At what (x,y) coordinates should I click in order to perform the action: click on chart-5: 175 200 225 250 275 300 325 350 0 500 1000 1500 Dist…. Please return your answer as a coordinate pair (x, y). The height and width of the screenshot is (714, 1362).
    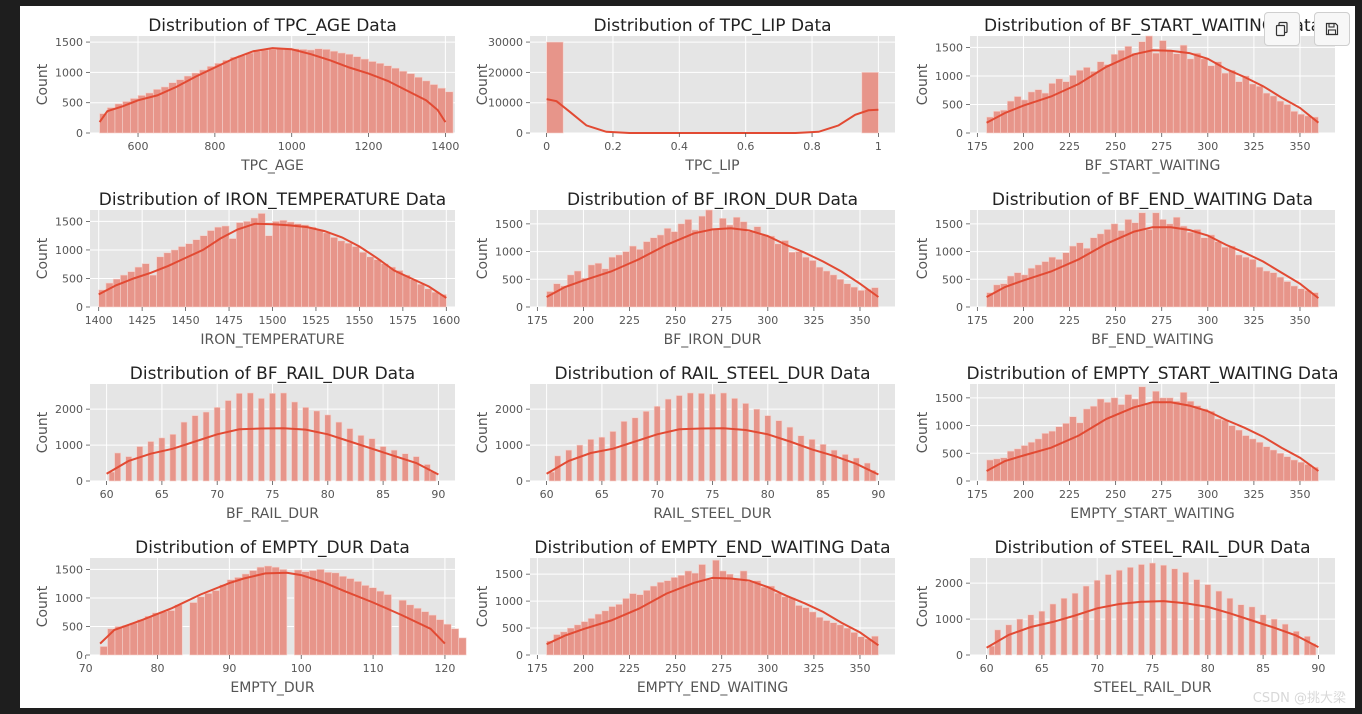
    Looking at the image, I should click on (685, 269).